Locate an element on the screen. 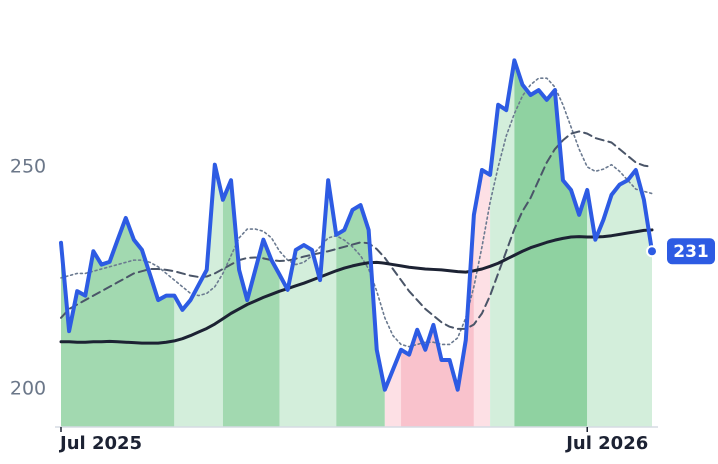  price-badge-label: 231 is located at coordinates (691, 252).